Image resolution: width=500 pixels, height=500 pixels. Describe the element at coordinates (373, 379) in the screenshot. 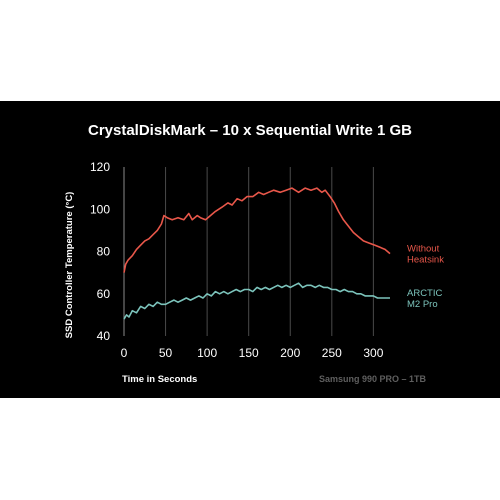

I see `source-note: Samsung 990 PRO – 1TB` at that location.